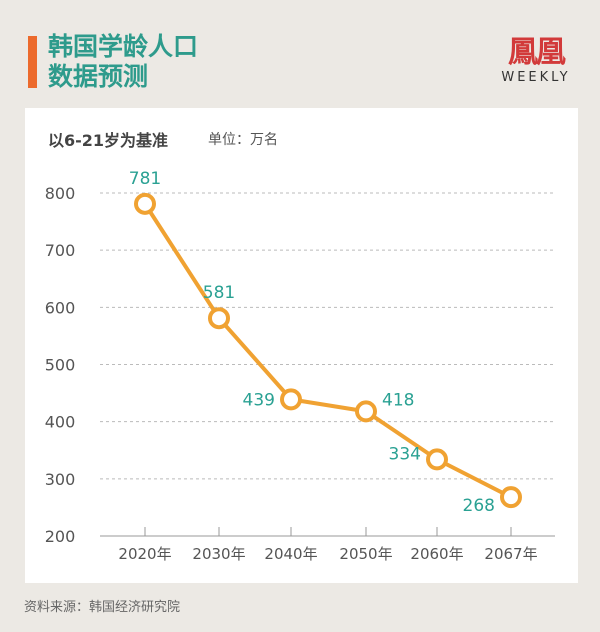 This screenshot has width=600, height=632. I want to click on y-tick-label: 800, so click(60, 193).